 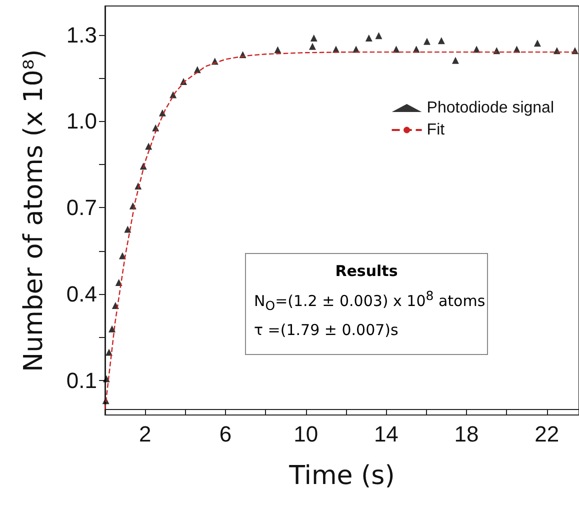 I want to click on y-tick-label: 0.1, so click(x=81, y=380).